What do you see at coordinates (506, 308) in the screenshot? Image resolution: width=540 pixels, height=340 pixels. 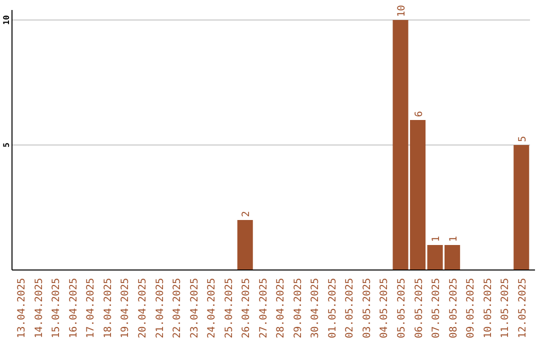 I see `x-tick-label: 11.05.2025` at bounding box center [506, 308].